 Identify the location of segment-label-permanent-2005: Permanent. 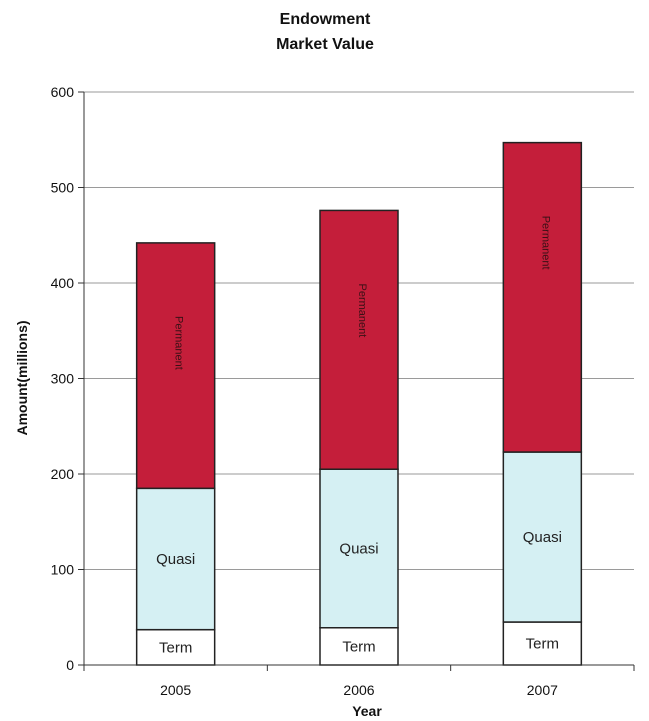
(179, 343).